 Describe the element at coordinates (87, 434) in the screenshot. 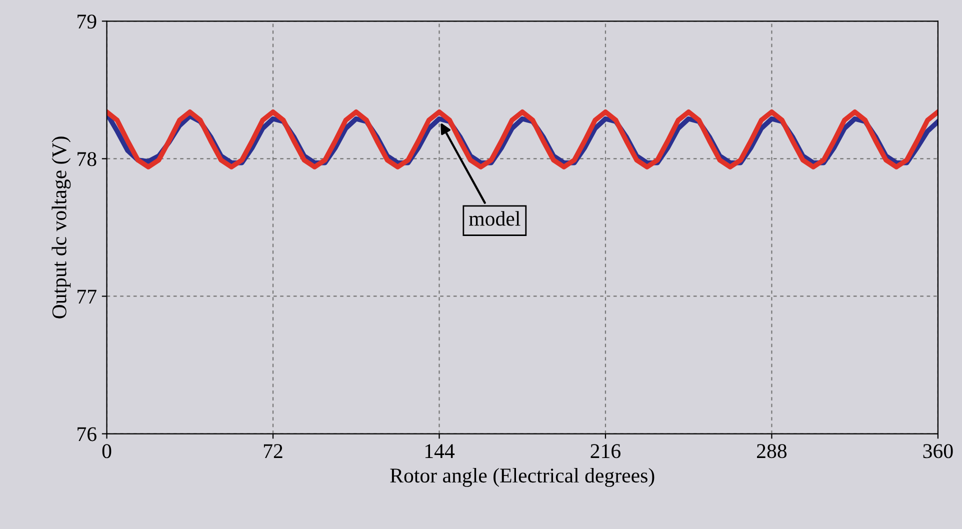

I see `y-tick-label: 76` at that location.